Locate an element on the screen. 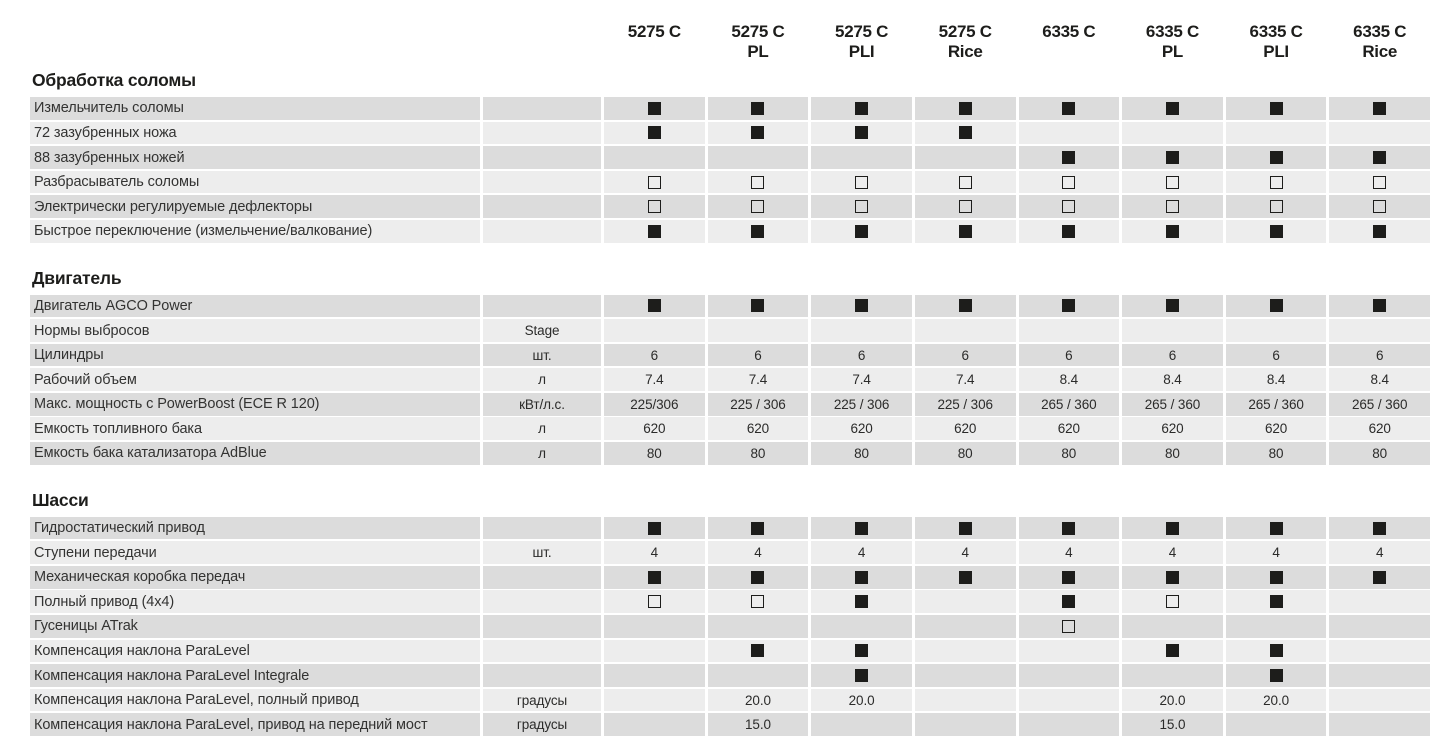 The width and height of the screenshot is (1437, 742). row-label: Механическая коробка передач is located at coordinates (255, 577).